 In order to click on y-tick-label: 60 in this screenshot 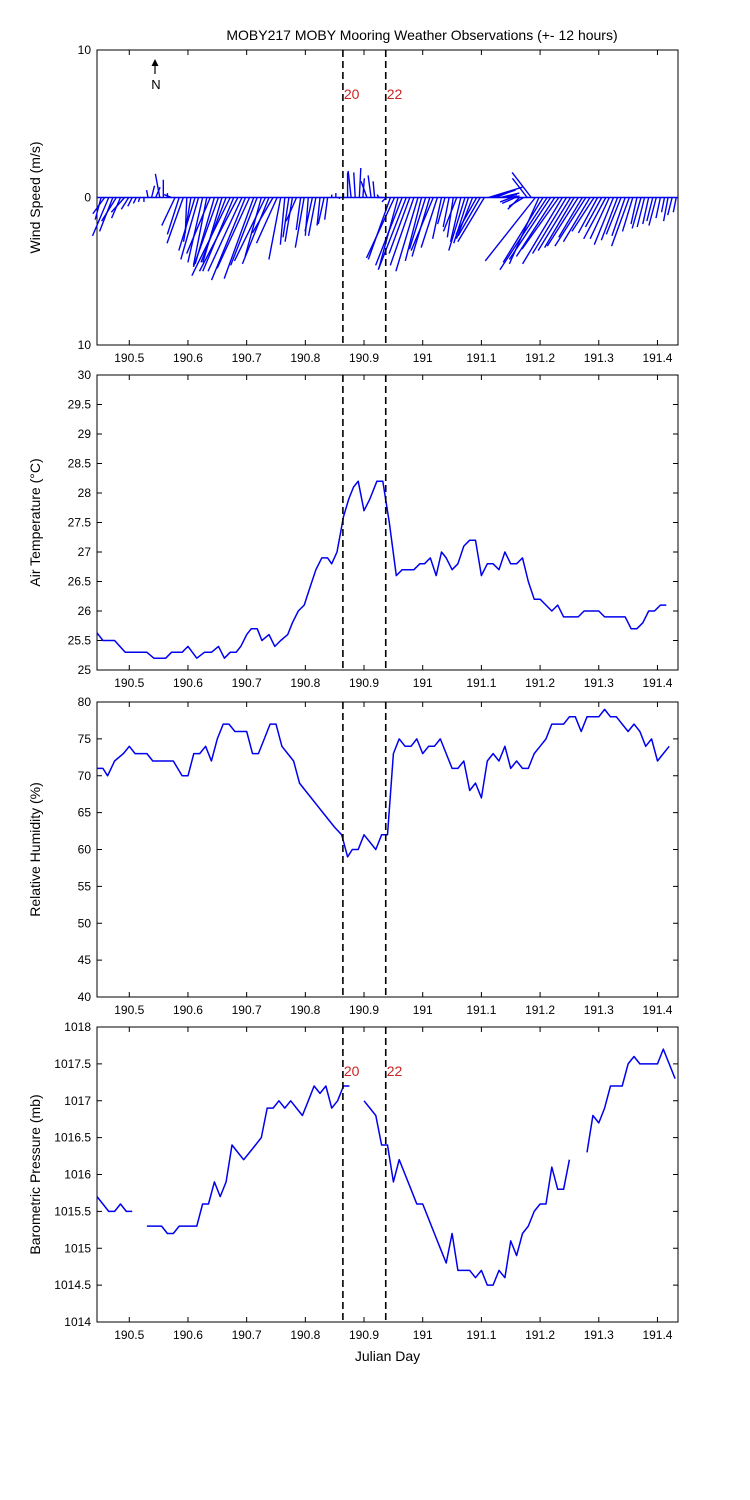, I will do `click(85, 850)`.